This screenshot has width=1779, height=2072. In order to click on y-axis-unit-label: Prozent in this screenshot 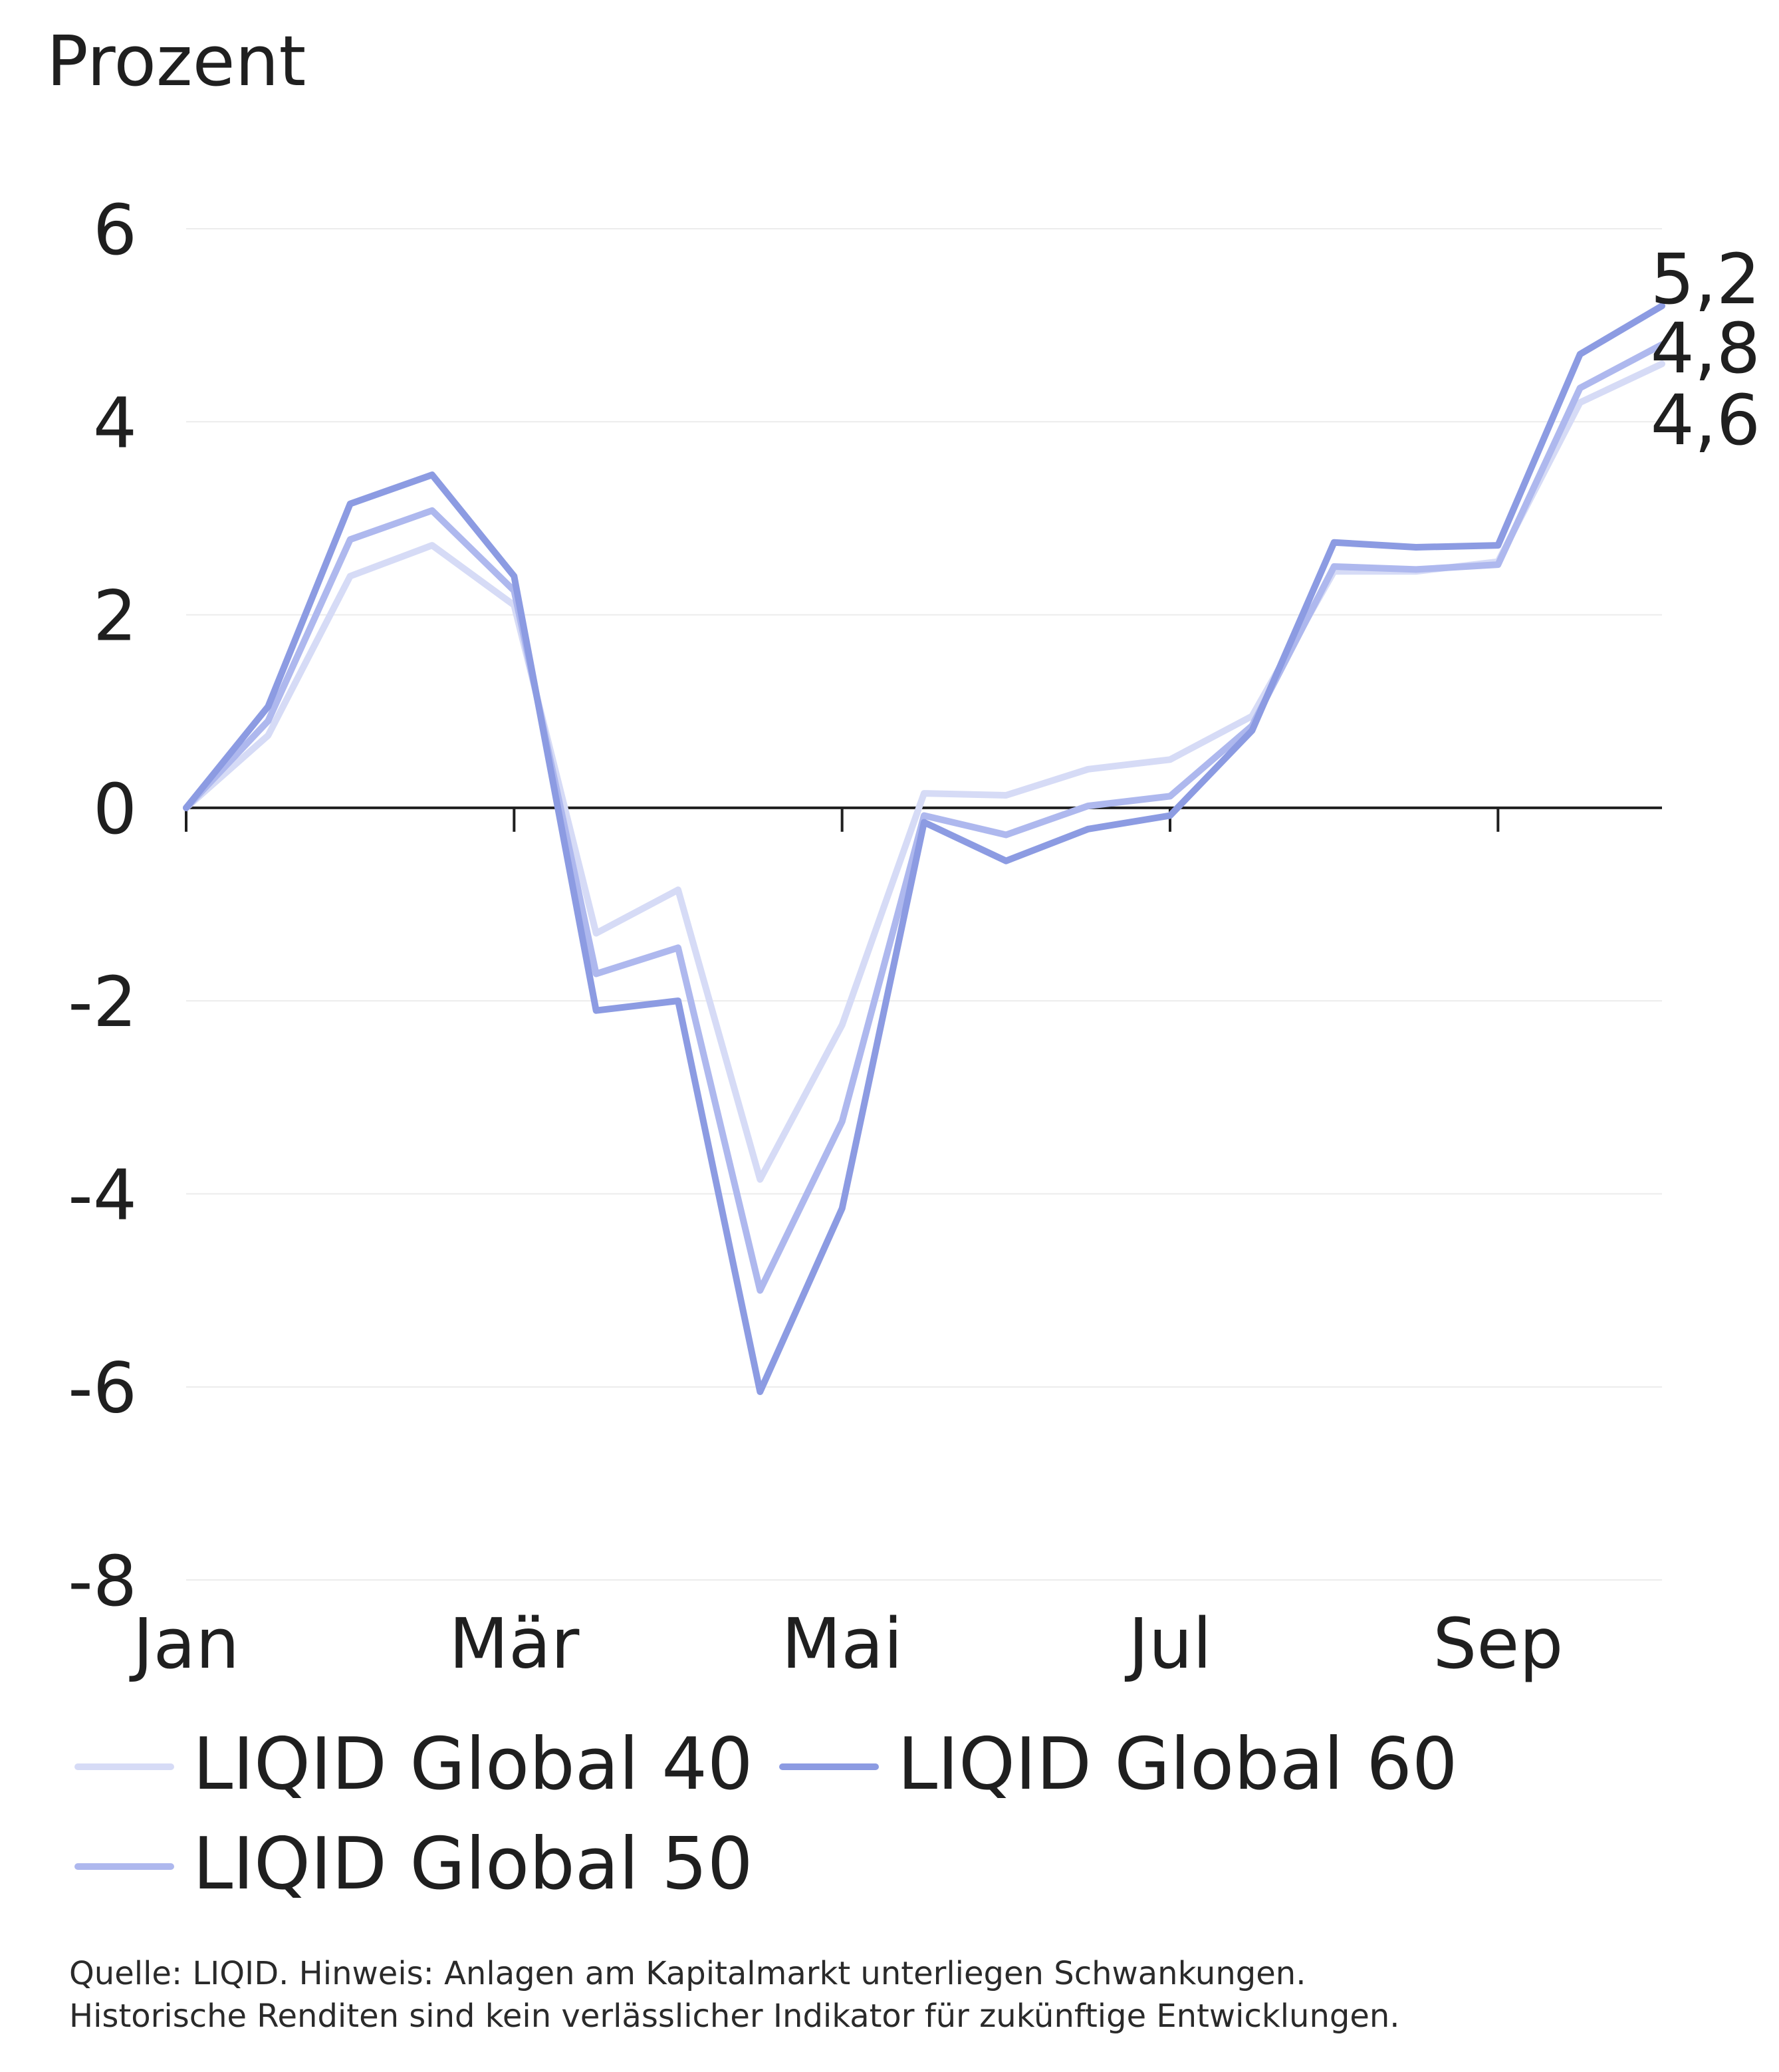, I will do `click(176, 61)`.